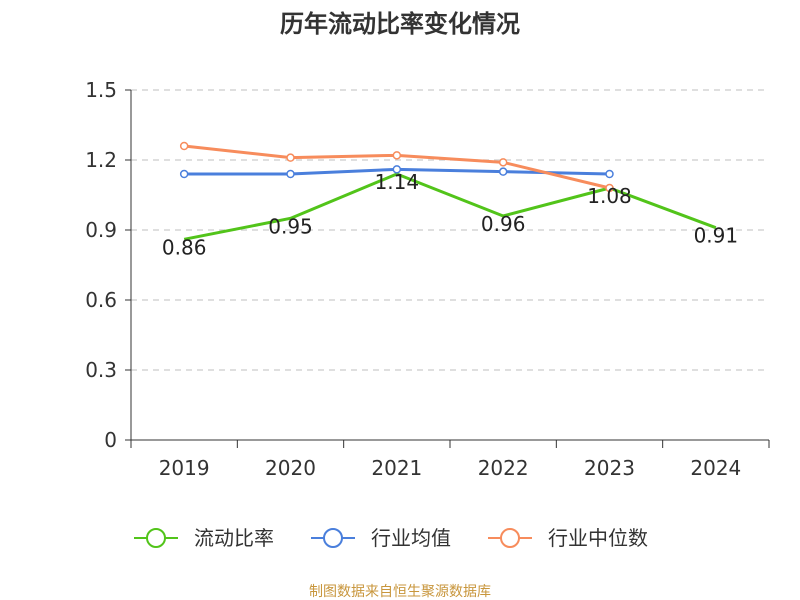  What do you see at coordinates (101, 370) in the screenshot?
I see `y-tick-label: 0.3` at bounding box center [101, 370].